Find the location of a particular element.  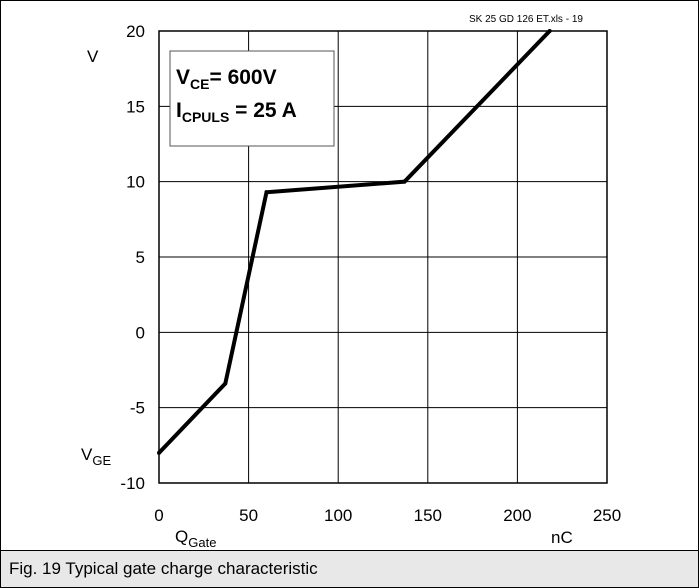

legend-line-vce: VCE= 600V is located at coordinates (226, 79).